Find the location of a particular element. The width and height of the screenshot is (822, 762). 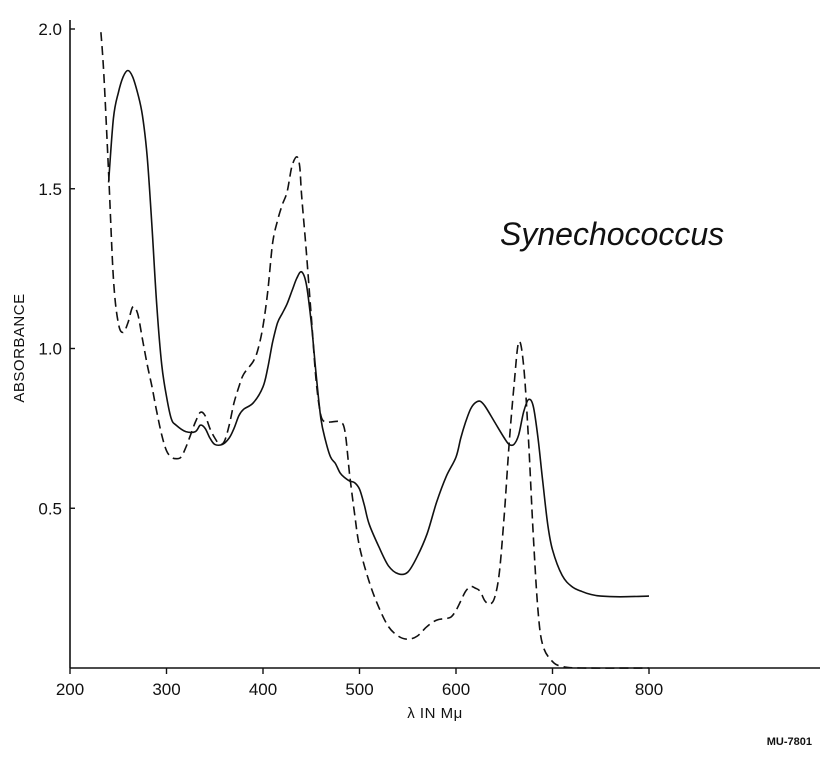

x-axis-label: λ IN Mμ is located at coordinates (434, 713).